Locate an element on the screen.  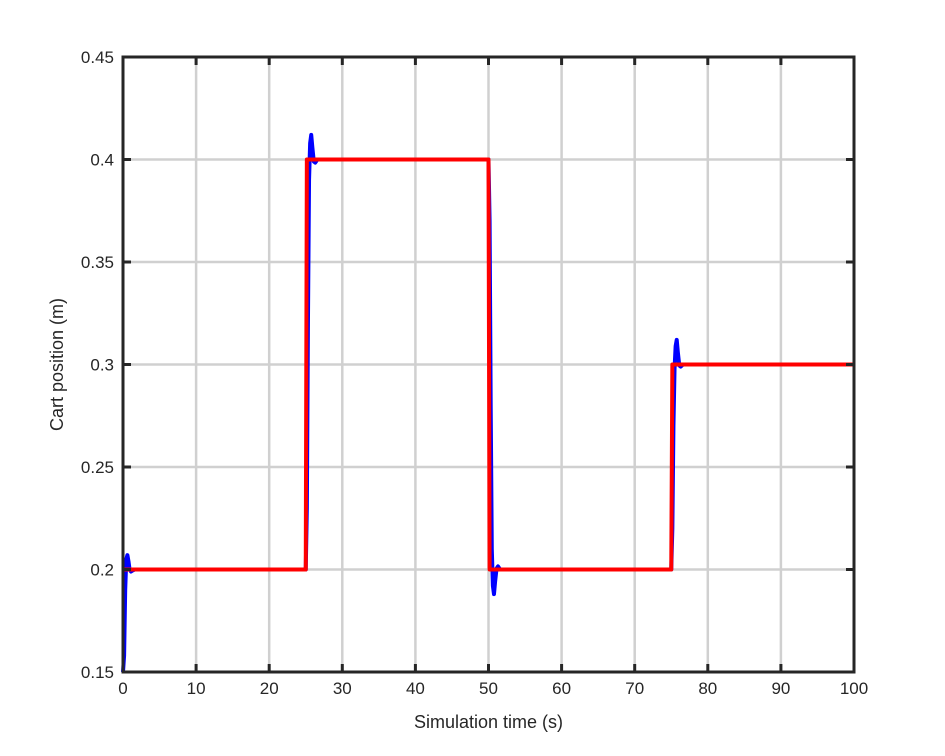
y-tick-label: 0.25 is located at coordinates (97, 467).